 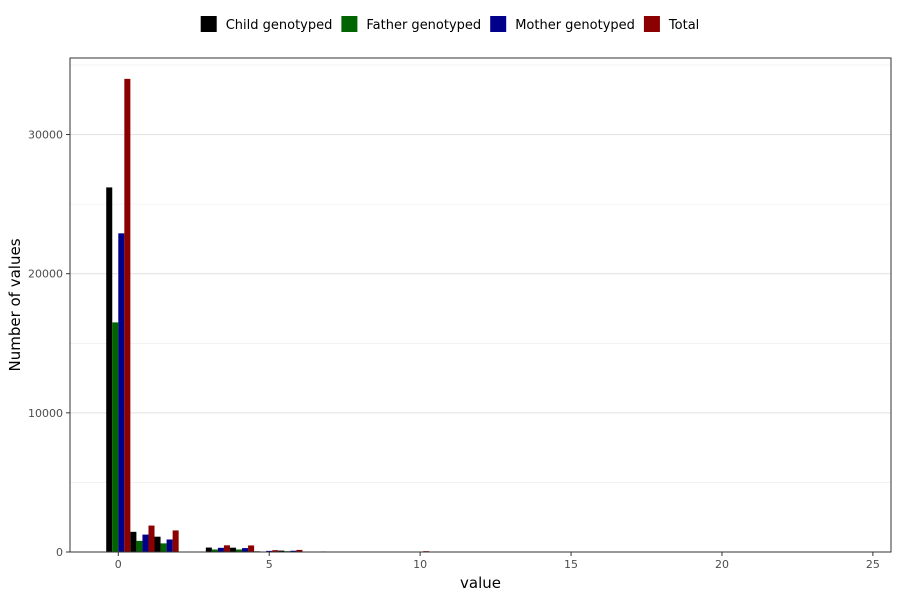 I want to click on x-tick-label: 10, so click(x=420, y=564).